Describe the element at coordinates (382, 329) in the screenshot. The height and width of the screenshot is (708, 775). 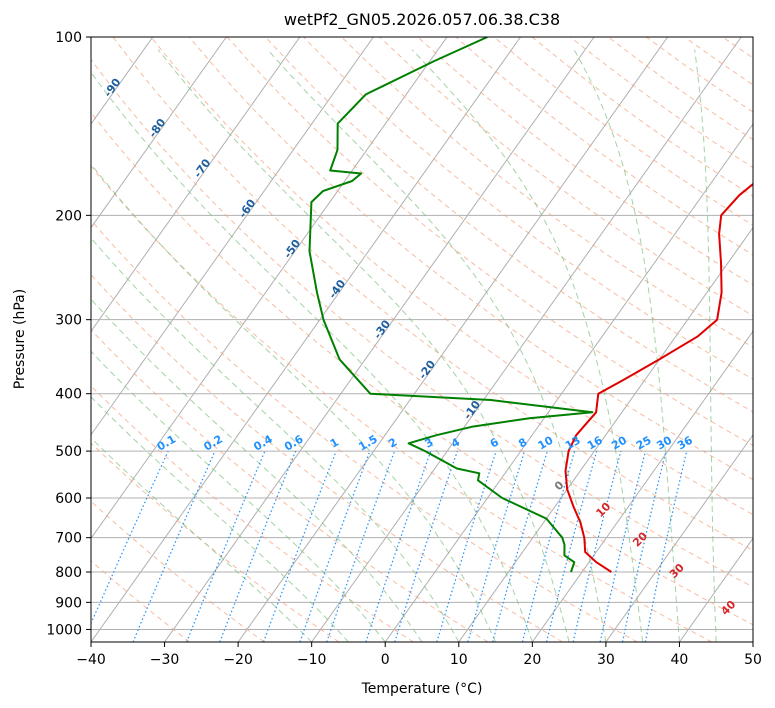
I see `isotherm-label: -30` at that location.